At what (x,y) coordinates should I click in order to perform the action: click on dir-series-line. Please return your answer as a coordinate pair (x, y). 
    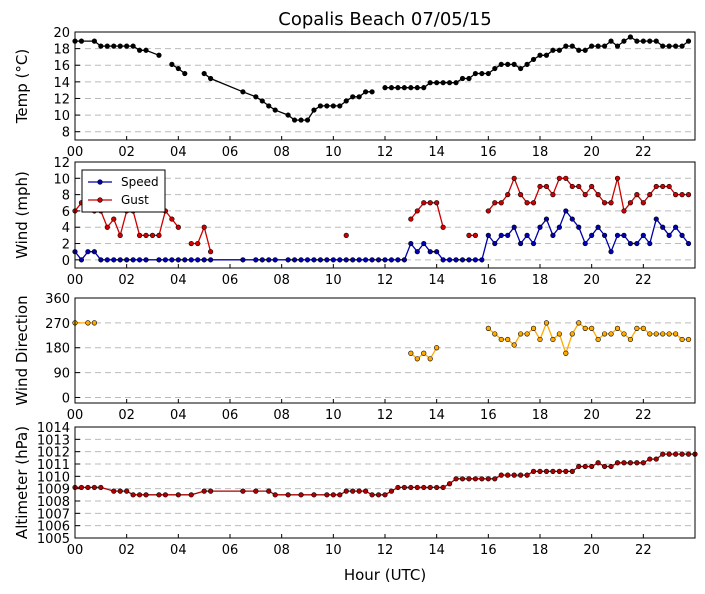
    Looking at the image, I should click on (588, 338).